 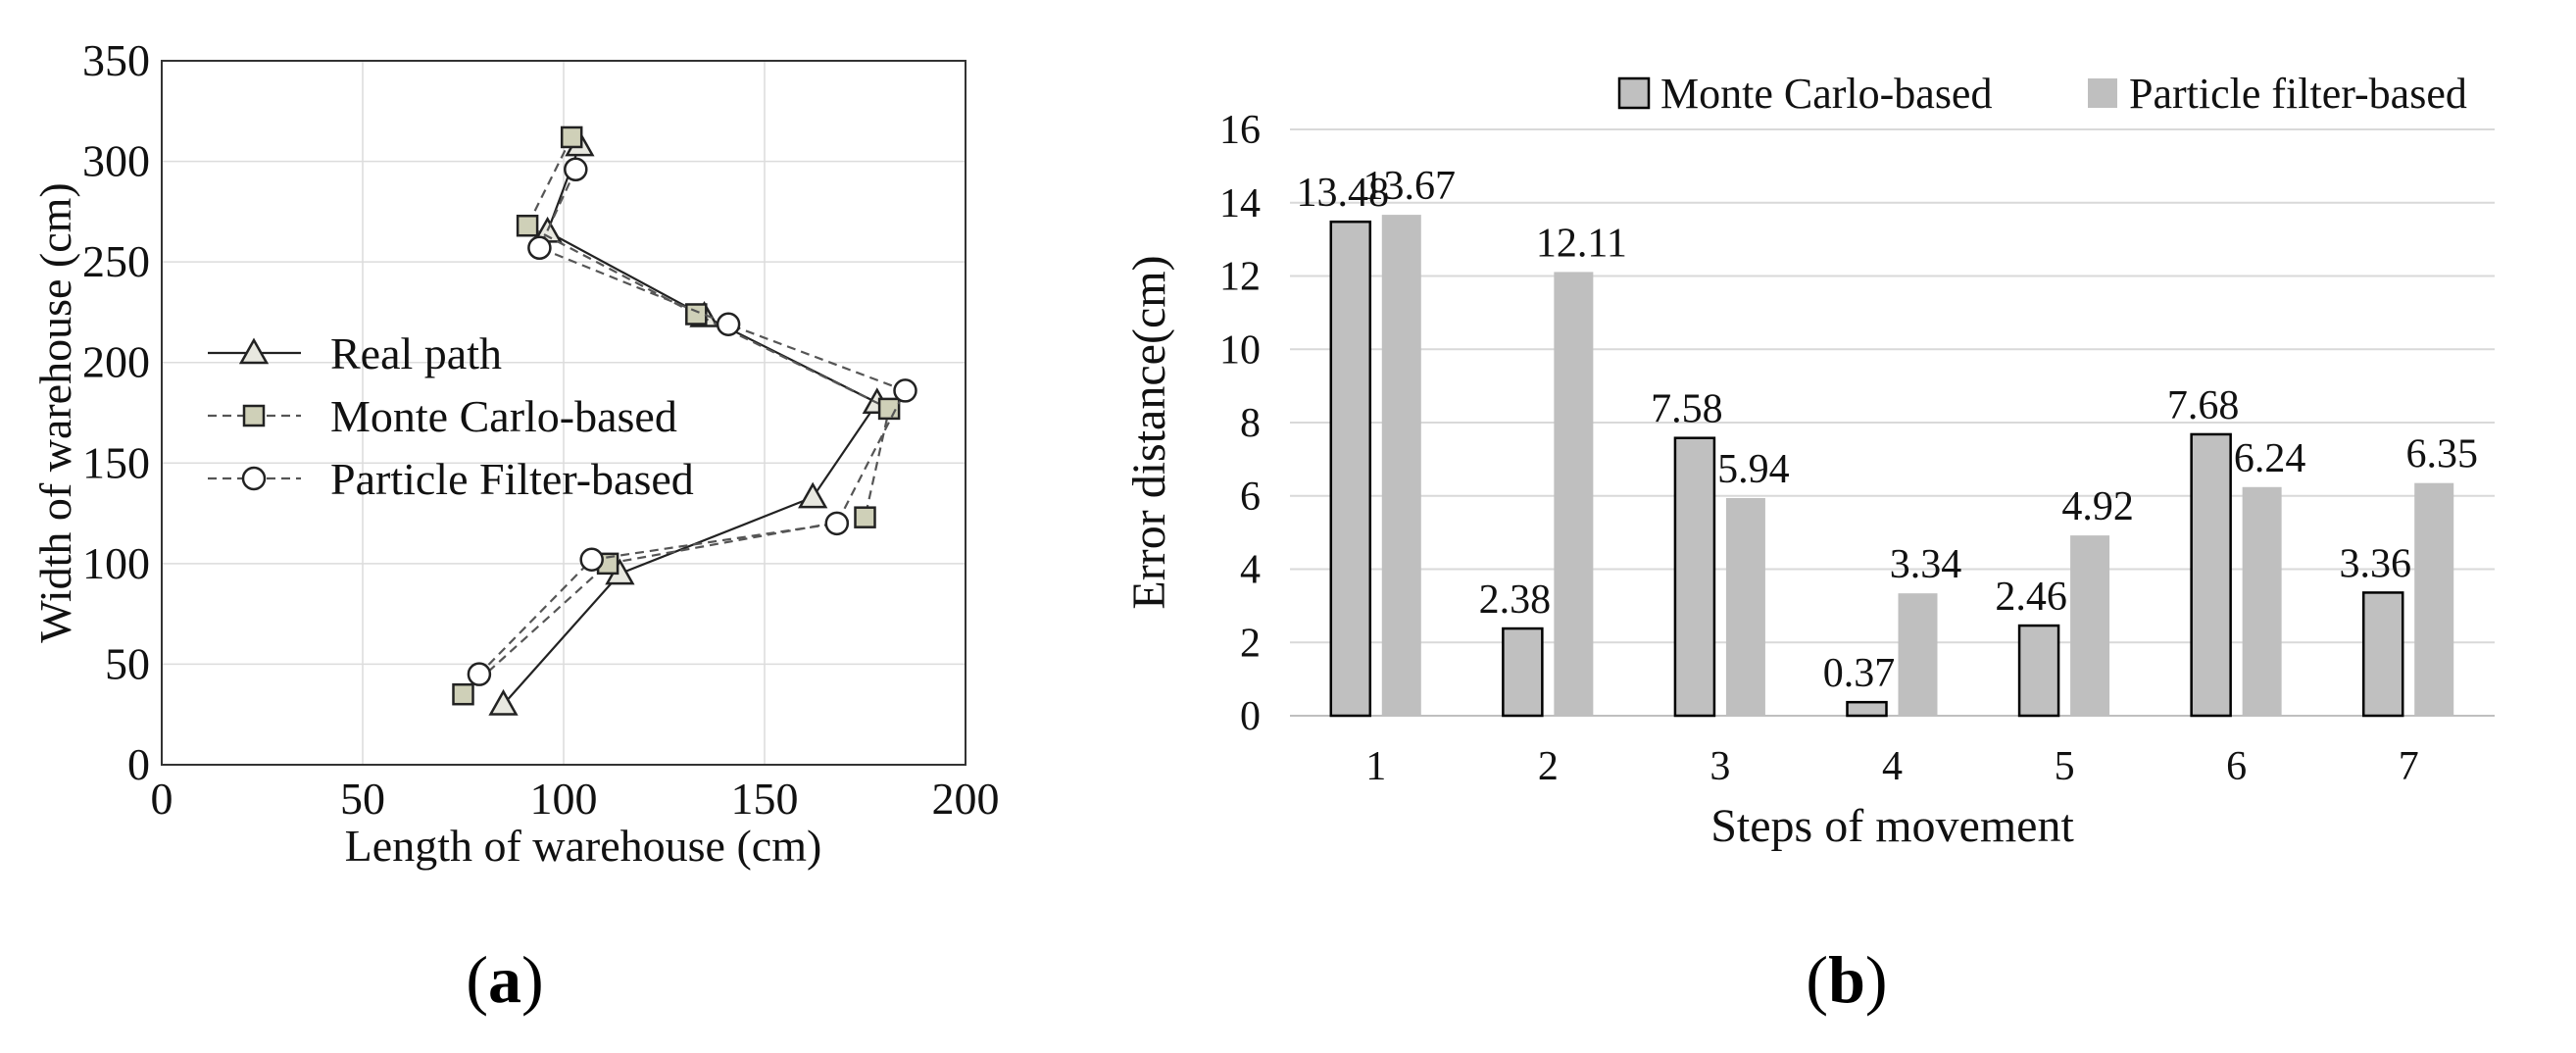 What do you see at coordinates (116, 161) in the screenshot?
I see `y-tick-label: 300` at bounding box center [116, 161].